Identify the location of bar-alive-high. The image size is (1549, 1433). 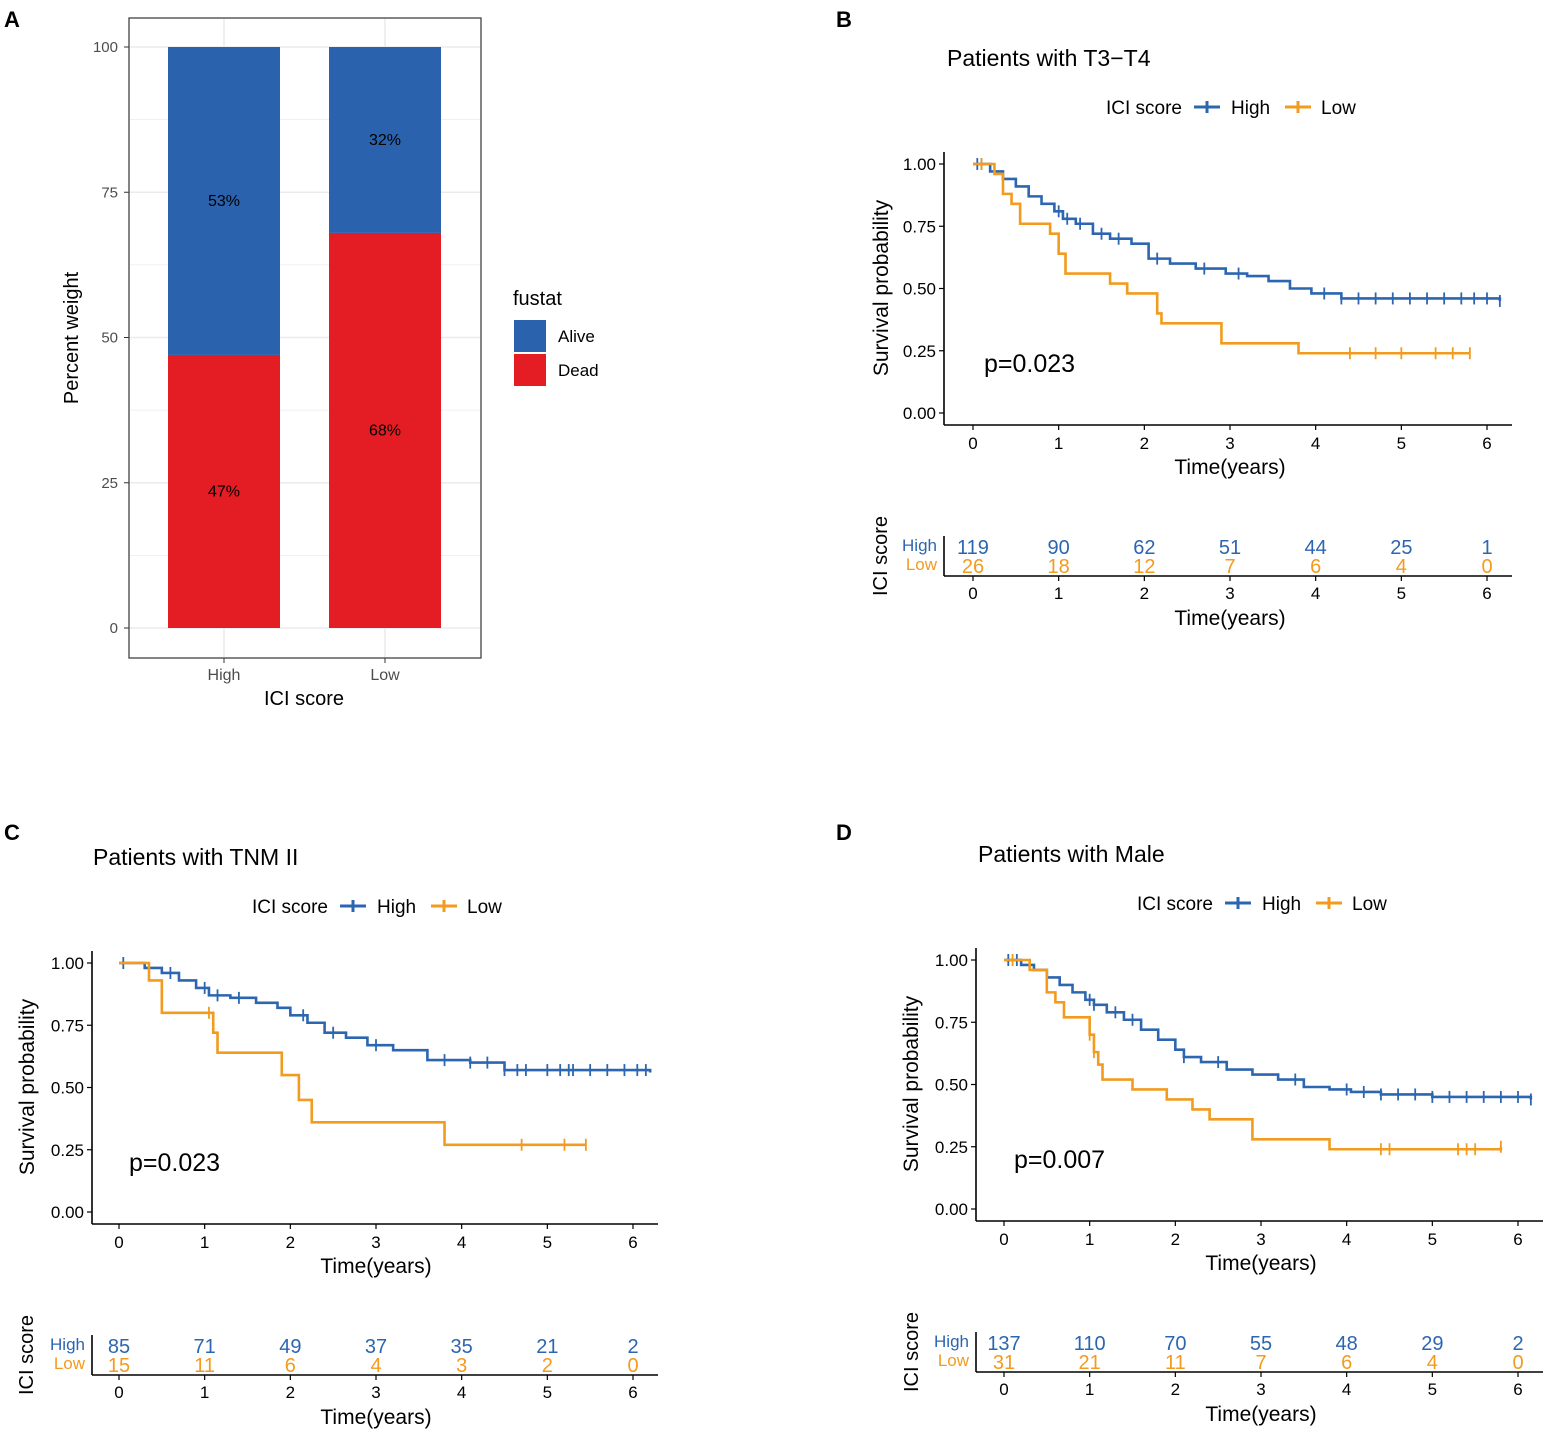
(224, 201).